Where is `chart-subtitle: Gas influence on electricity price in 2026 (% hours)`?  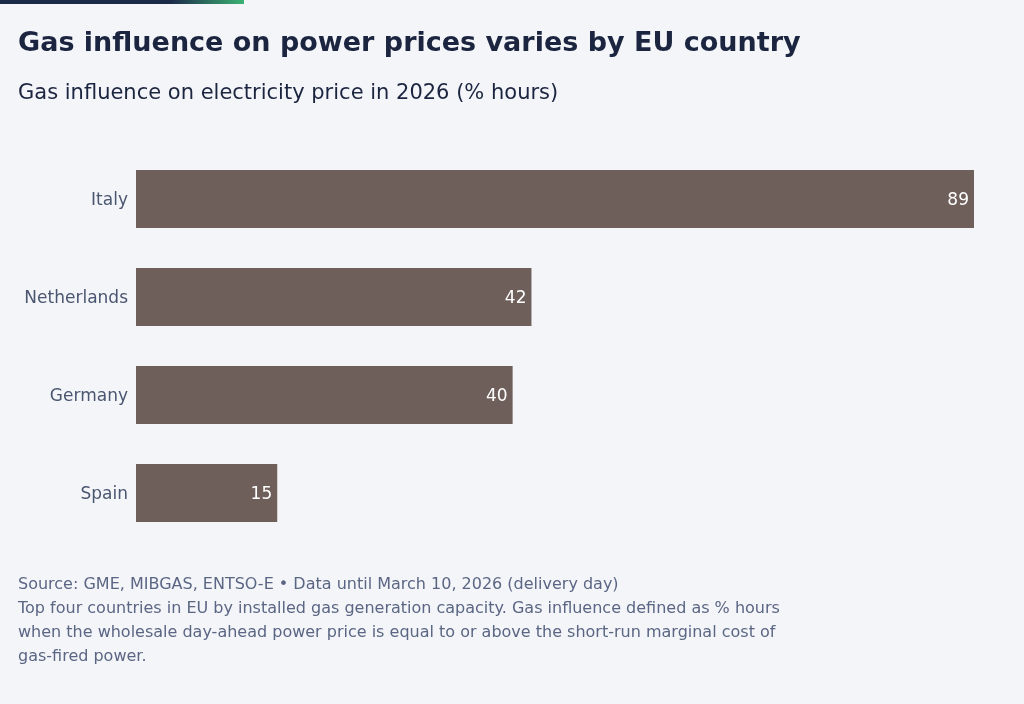 chart-subtitle: Gas influence on electricity price in 2026 (% hours) is located at coordinates (288, 92).